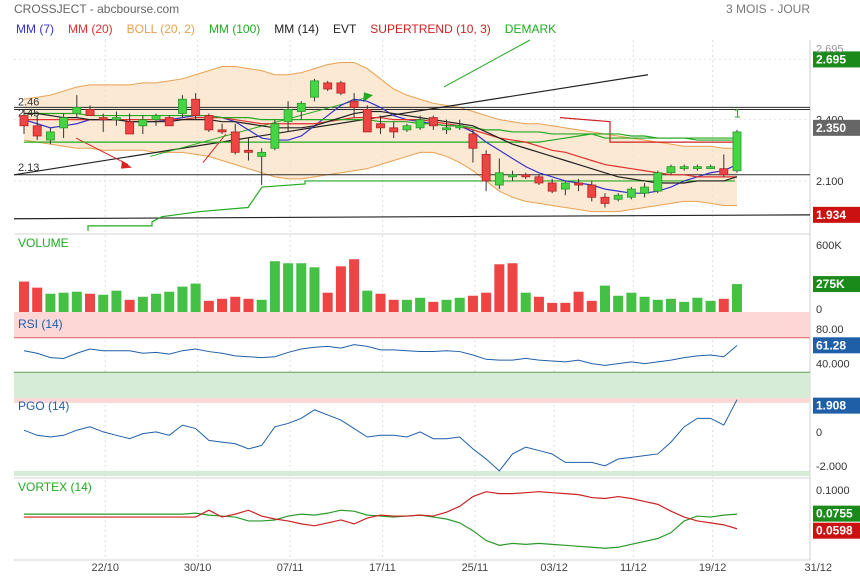 This screenshot has height=579, width=860. What do you see at coordinates (290, 568) in the screenshot?
I see `x-tick-label: 07/11` at bounding box center [290, 568].